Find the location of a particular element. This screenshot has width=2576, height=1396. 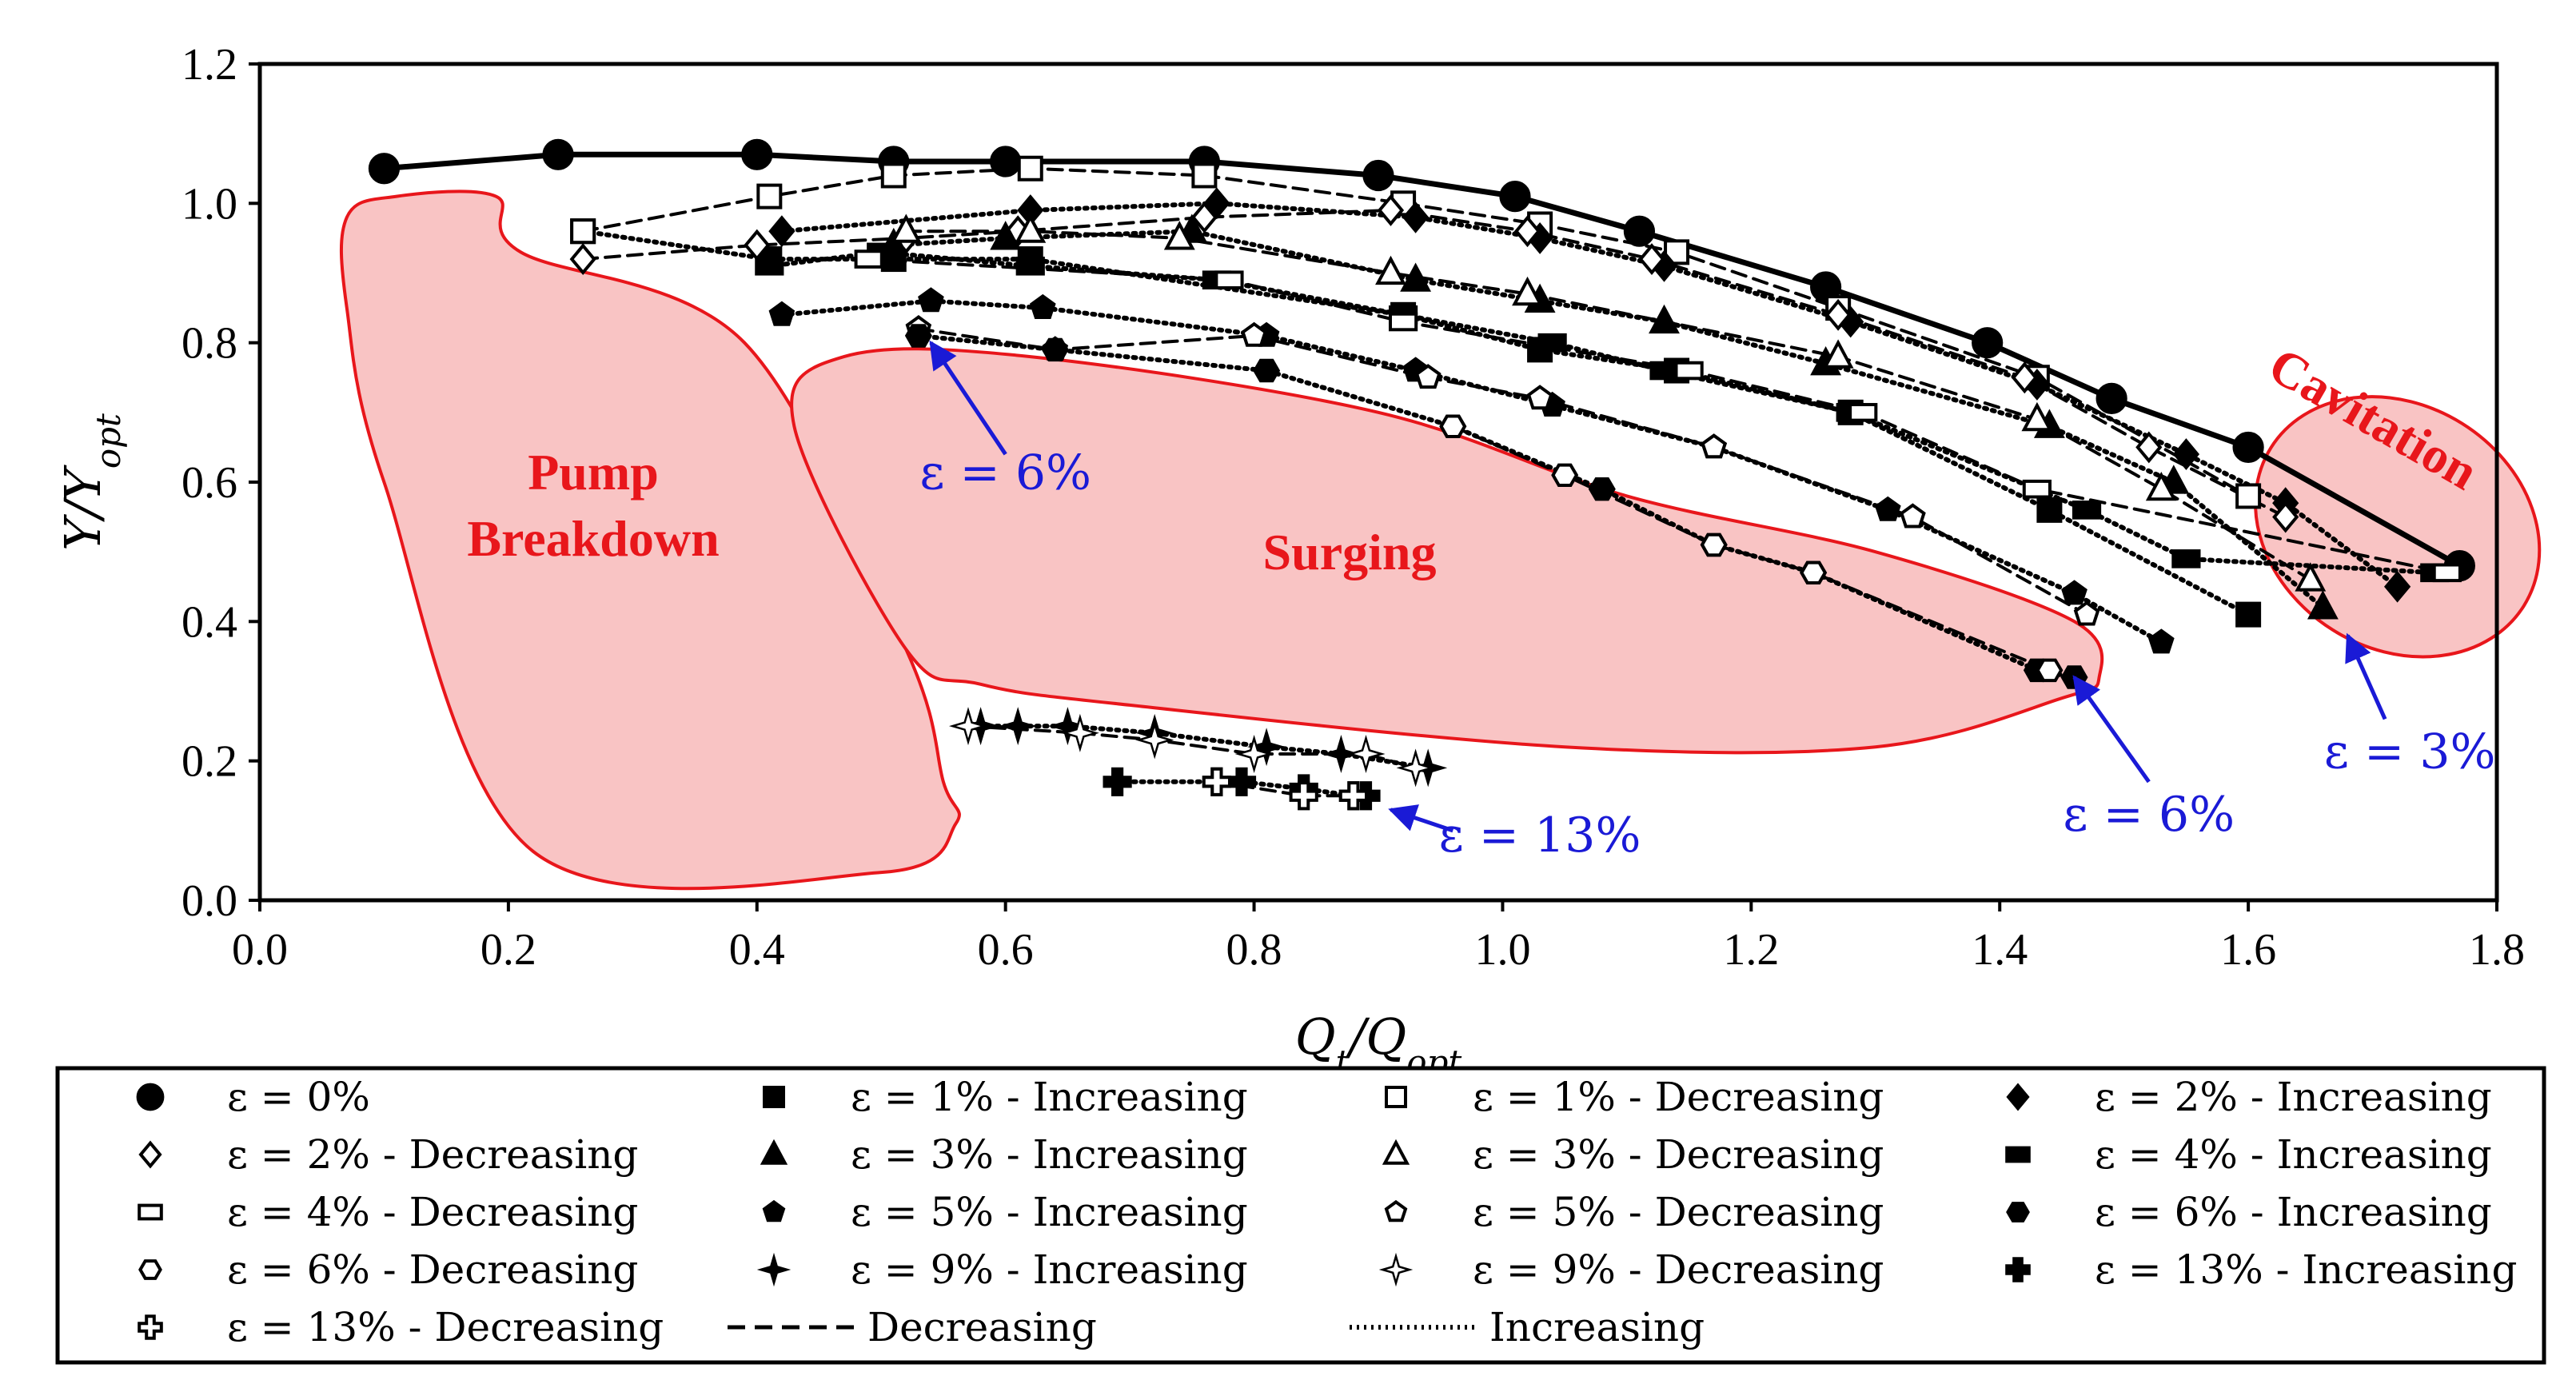

legend-label-eps-4pct-increasing: ε = 4% - Increasing is located at coordinates (2293, 1154).